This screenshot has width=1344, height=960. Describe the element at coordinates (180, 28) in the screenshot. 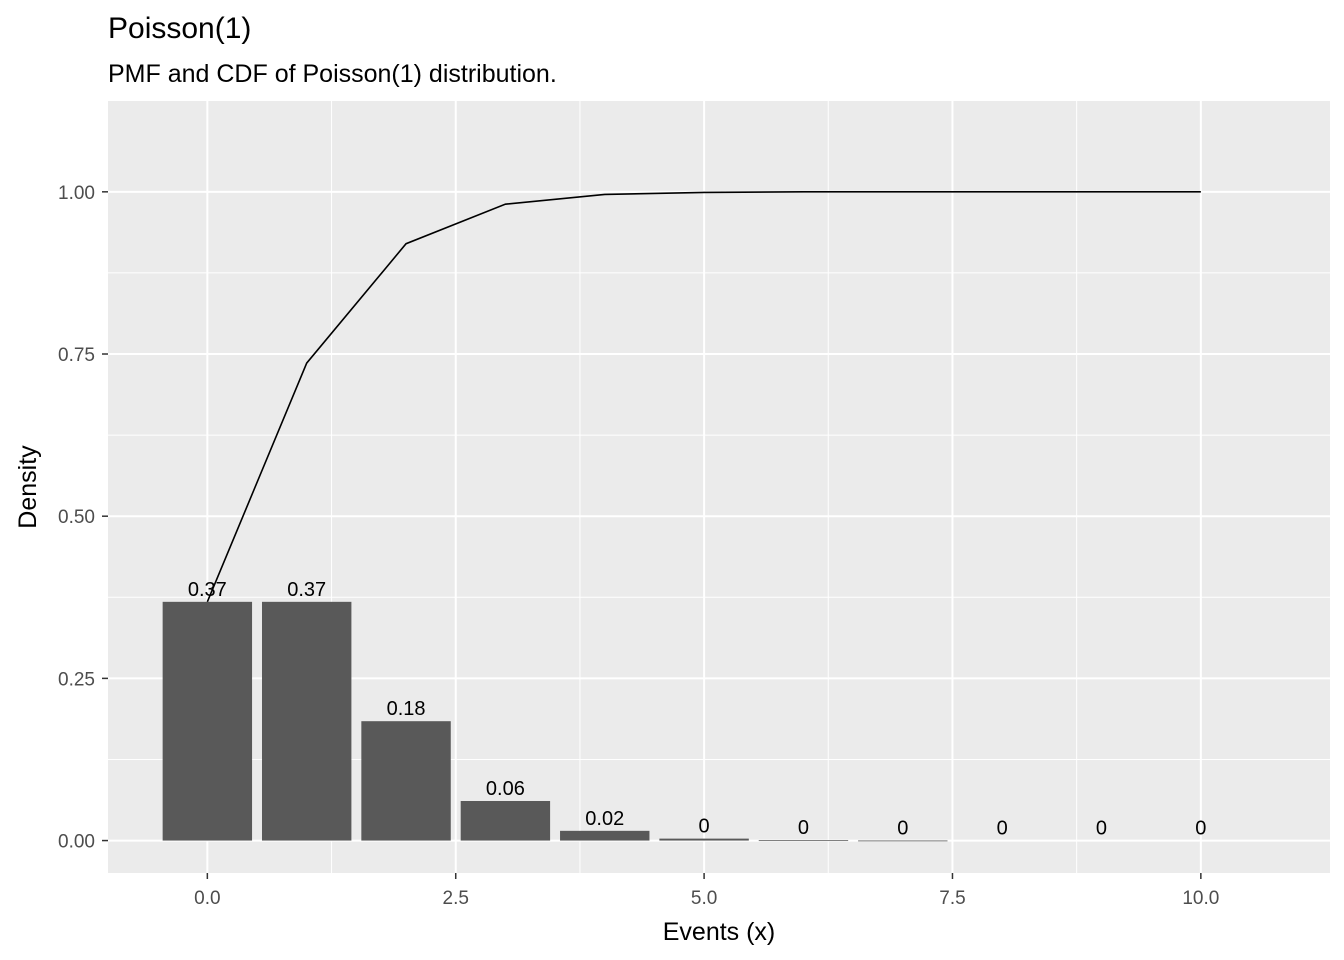

I see `chart-title: Poisson(1)` at that location.